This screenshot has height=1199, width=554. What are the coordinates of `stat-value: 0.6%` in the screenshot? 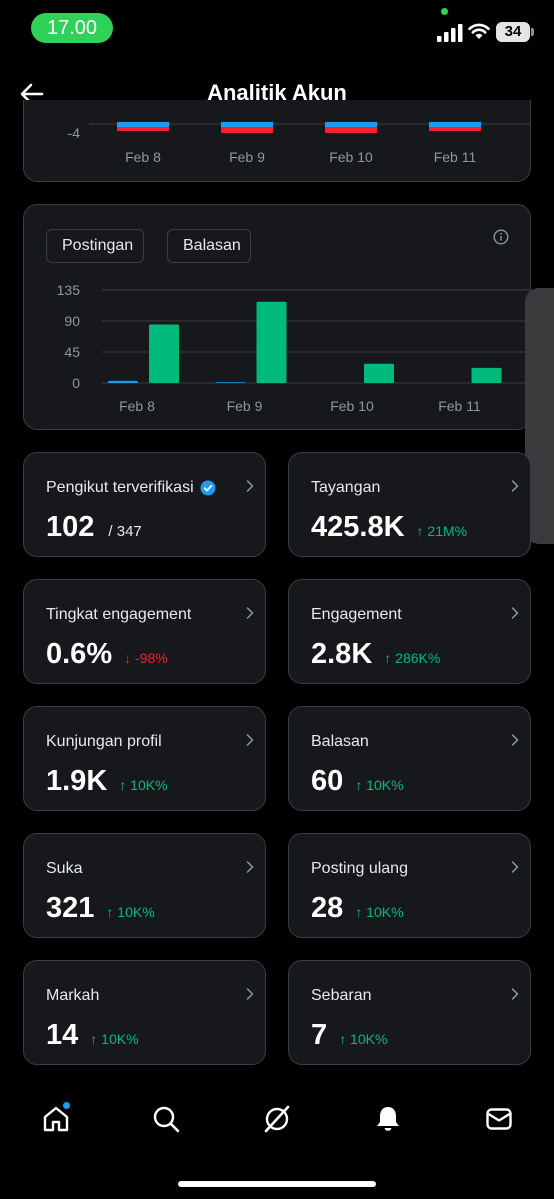 It's located at (79, 654).